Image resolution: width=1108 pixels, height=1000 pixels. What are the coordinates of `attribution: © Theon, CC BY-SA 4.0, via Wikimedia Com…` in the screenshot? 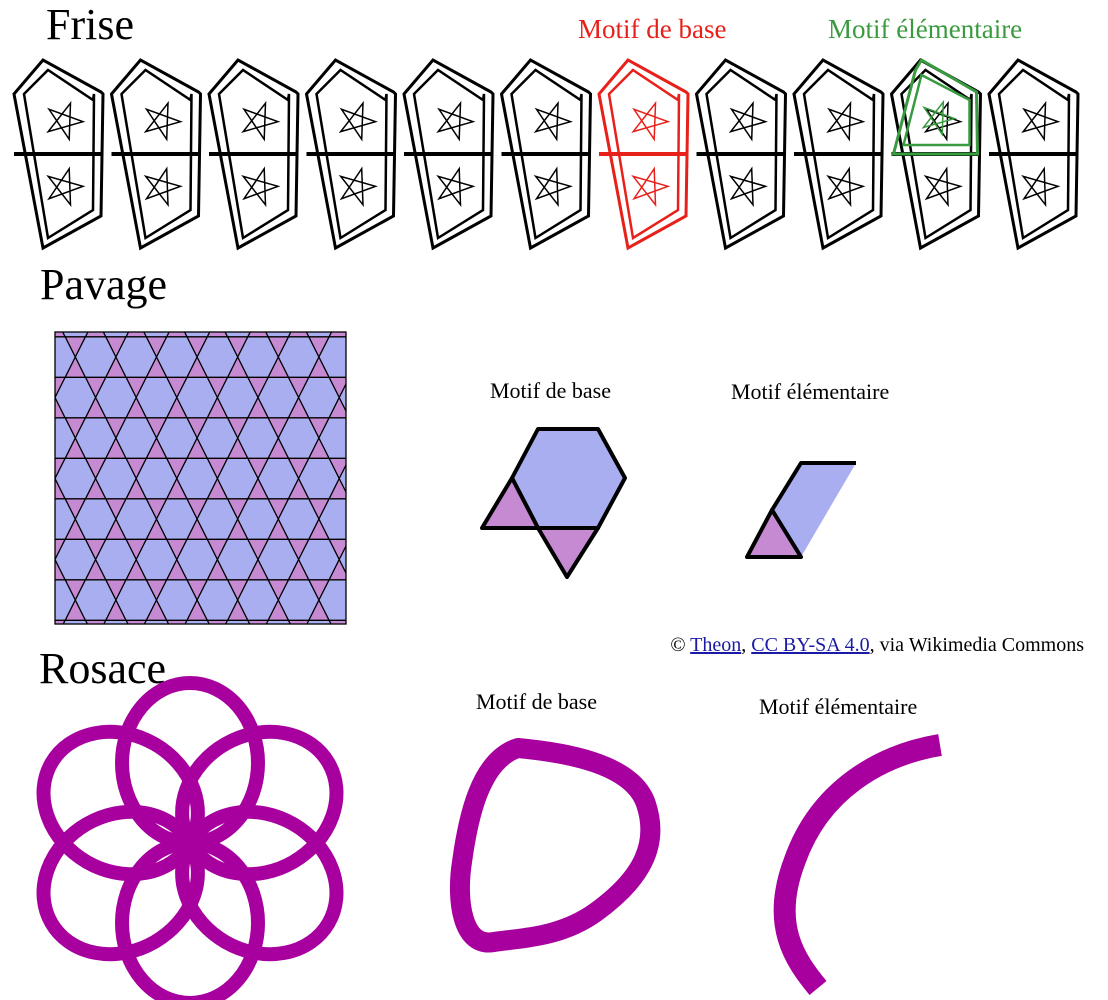 It's located at (877, 645).